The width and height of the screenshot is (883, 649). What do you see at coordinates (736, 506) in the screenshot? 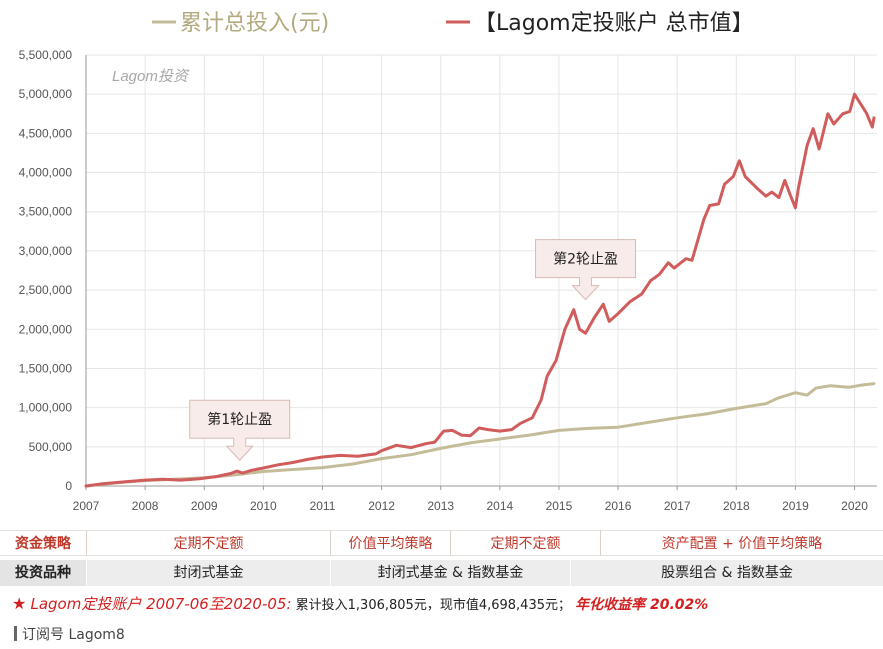
I see `x-tick-label: 2018` at bounding box center [736, 506].